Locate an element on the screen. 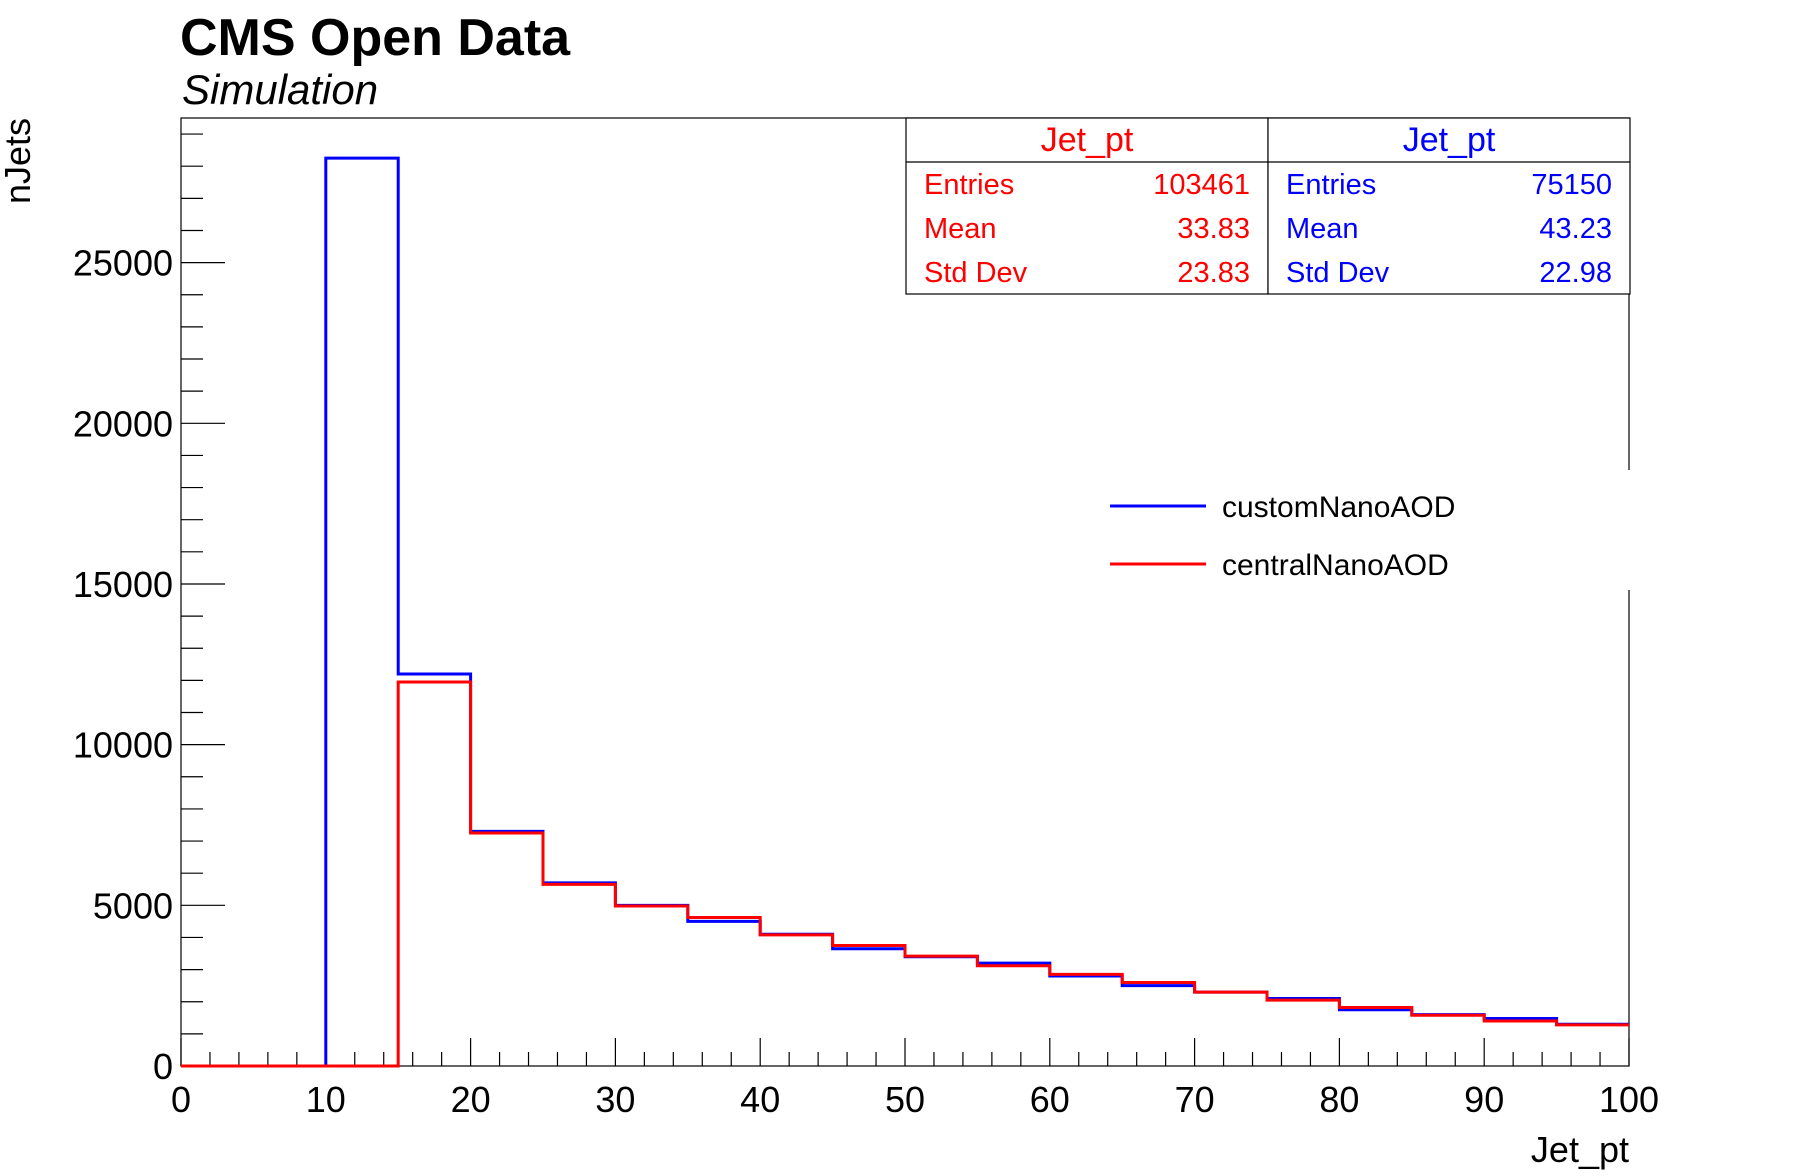 The height and width of the screenshot is (1176, 1798). x-tick-label: 30 is located at coordinates (615, 1099).